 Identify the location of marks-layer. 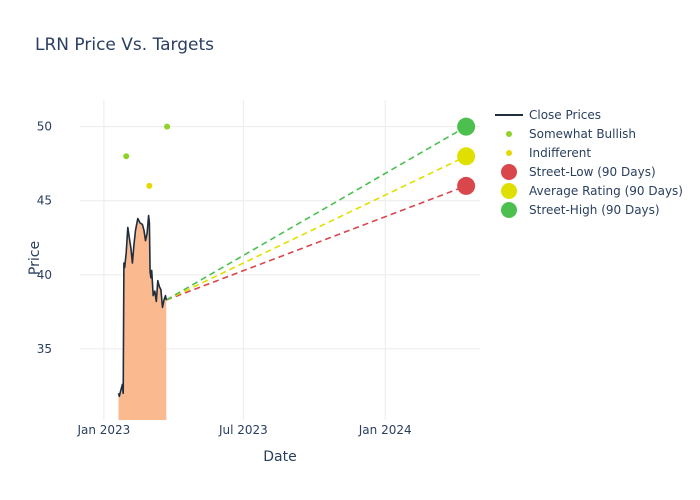
(299, 156).